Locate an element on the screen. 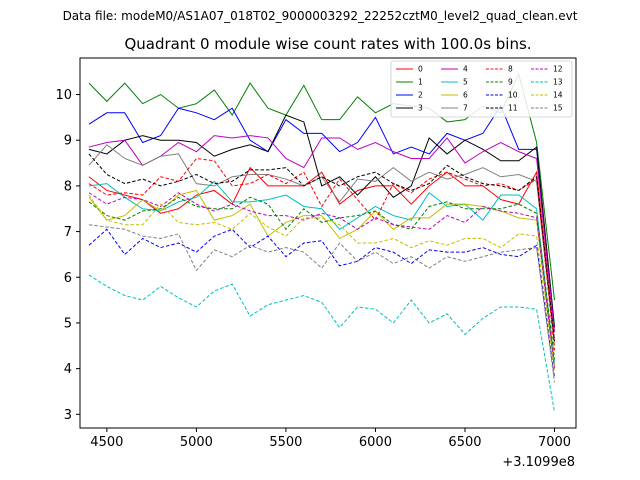  y-tick-label: 8 is located at coordinates (68, 186).